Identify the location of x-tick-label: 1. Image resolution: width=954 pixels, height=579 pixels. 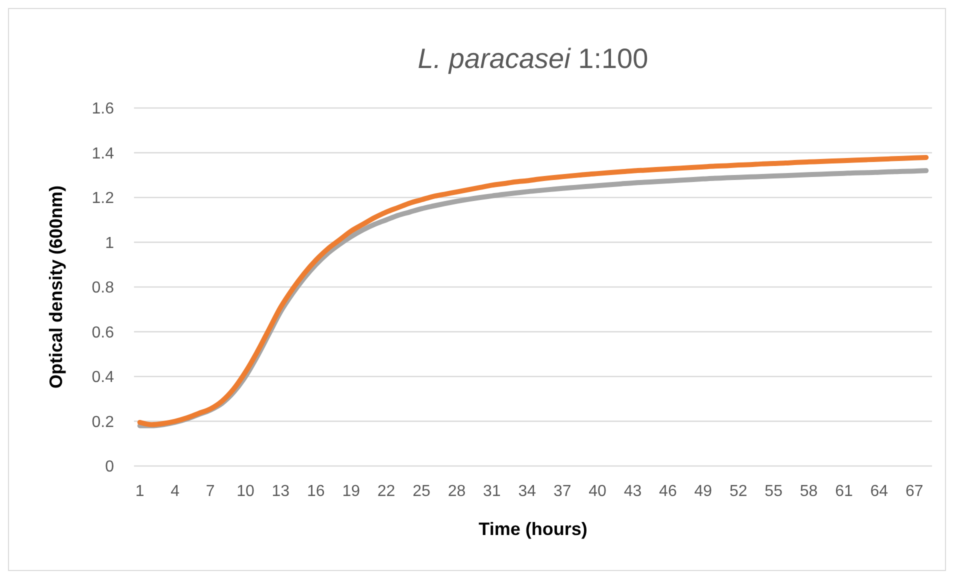
(139, 491).